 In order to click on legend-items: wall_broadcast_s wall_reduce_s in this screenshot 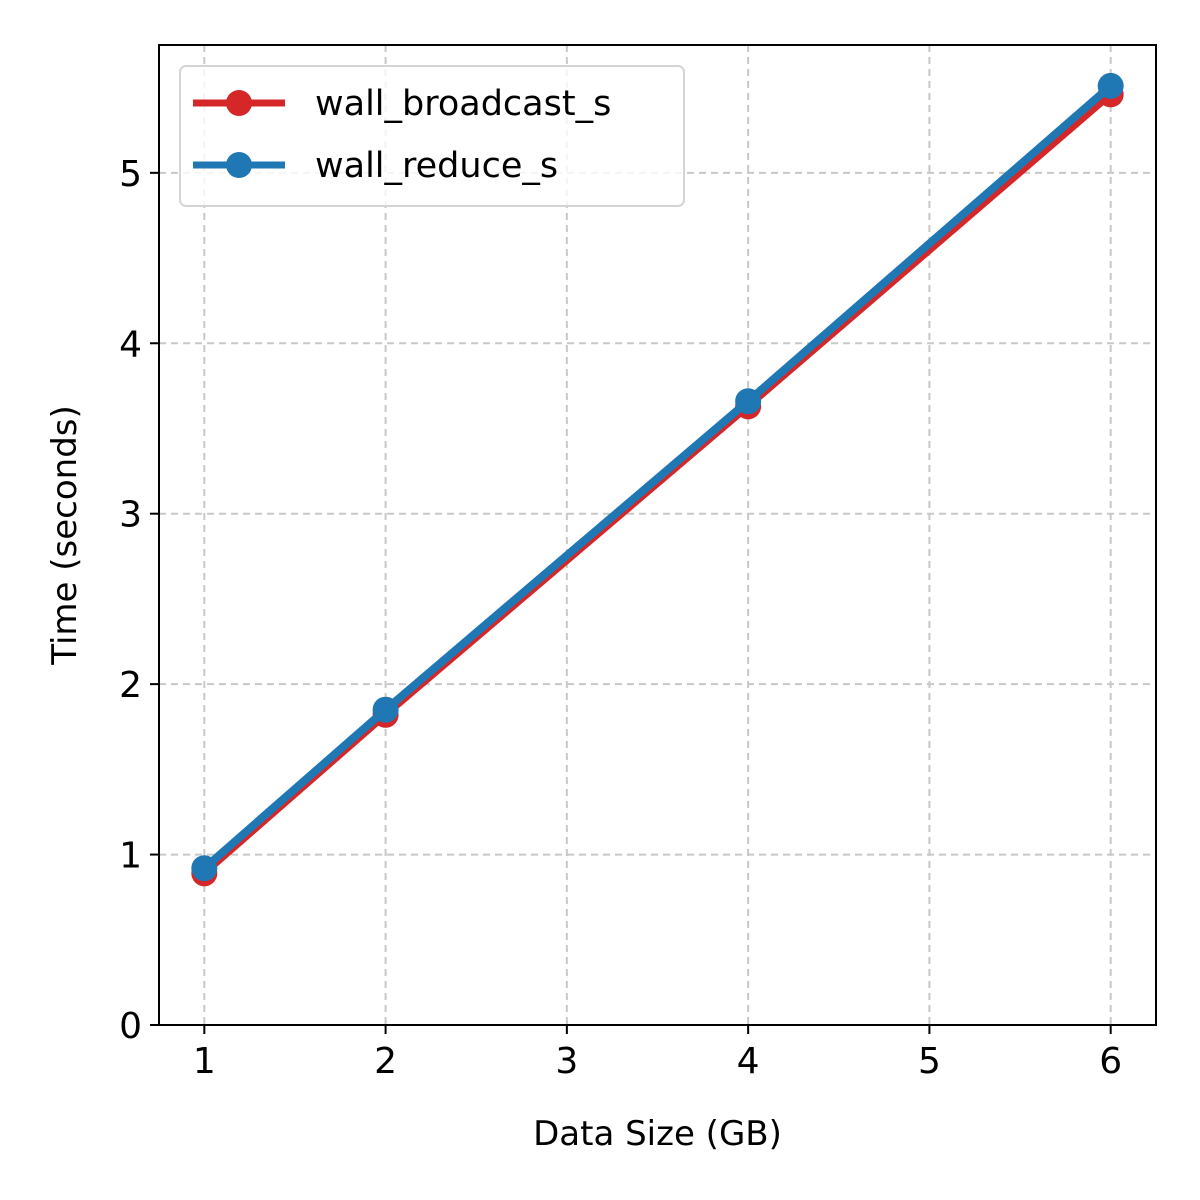, I will do `click(402, 135)`.